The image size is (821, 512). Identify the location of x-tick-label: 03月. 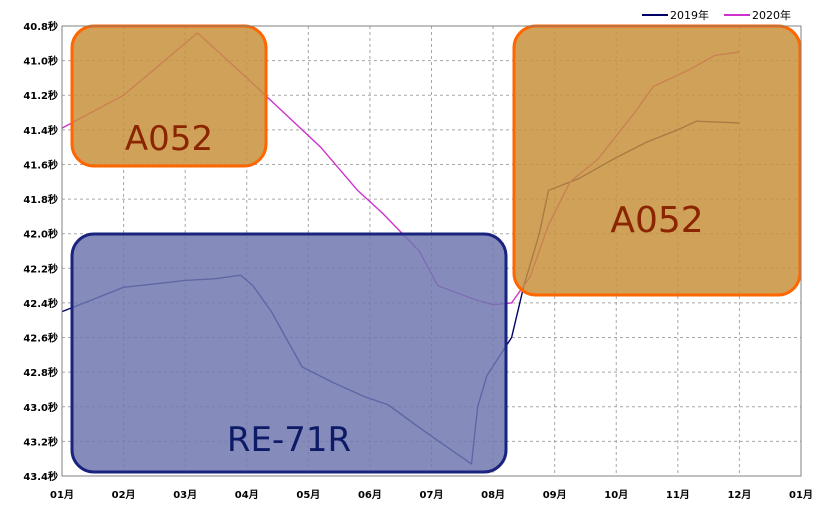
(185, 495).